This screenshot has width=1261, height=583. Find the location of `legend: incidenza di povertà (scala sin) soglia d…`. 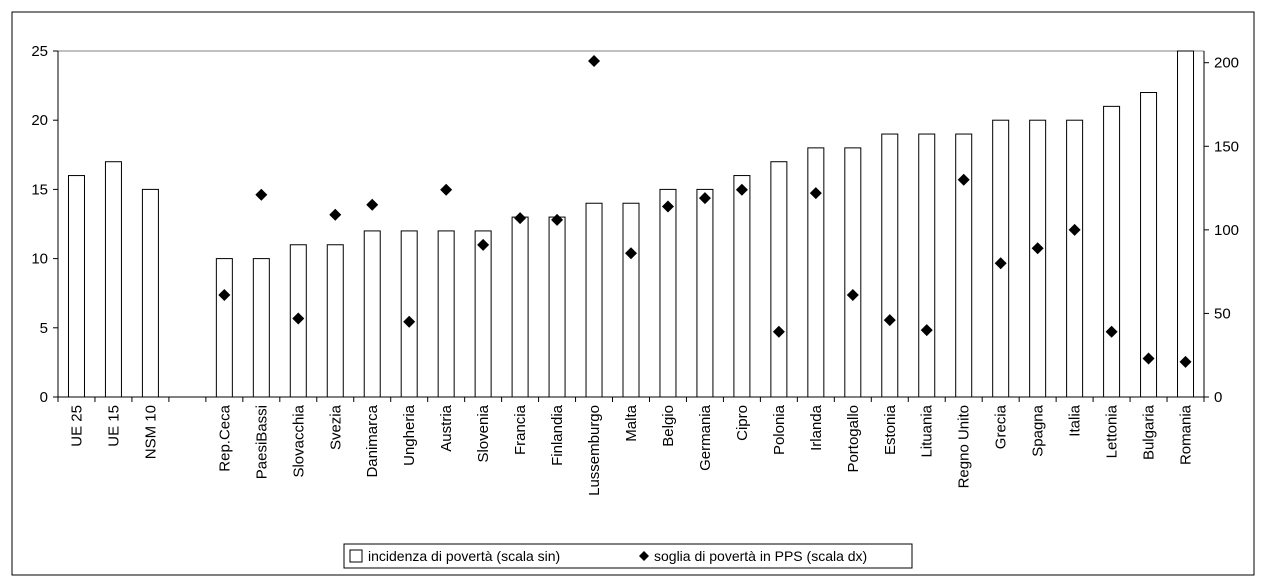

legend: incidenza di povertà (scala sin) soglia d… is located at coordinates (628, 556).